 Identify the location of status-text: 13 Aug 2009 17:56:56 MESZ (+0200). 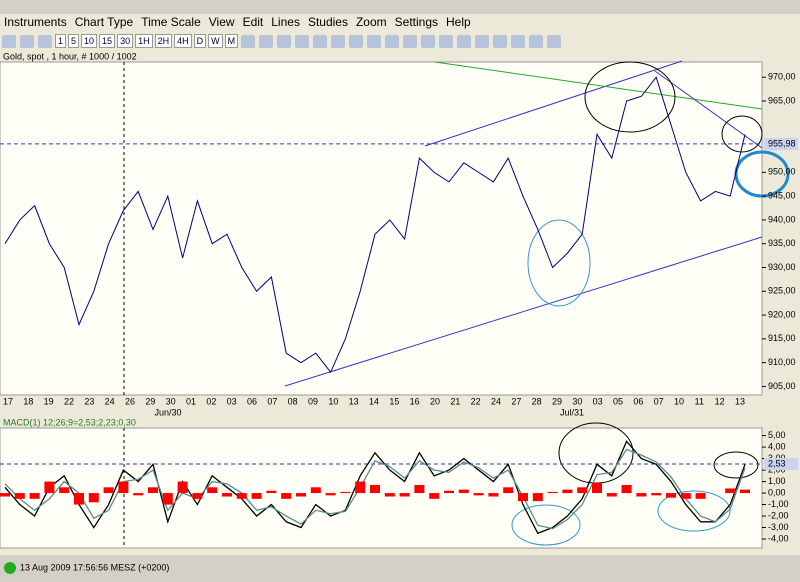
(94, 567).